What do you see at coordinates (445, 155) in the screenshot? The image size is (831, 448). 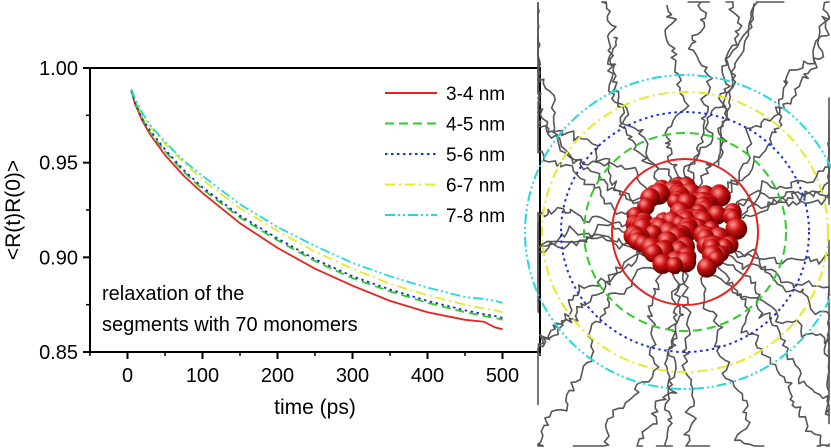 I see `legend: 3-4 nm 4-5 nm 5-6 nm 6-7 nm 7-8 nm` at bounding box center [445, 155].